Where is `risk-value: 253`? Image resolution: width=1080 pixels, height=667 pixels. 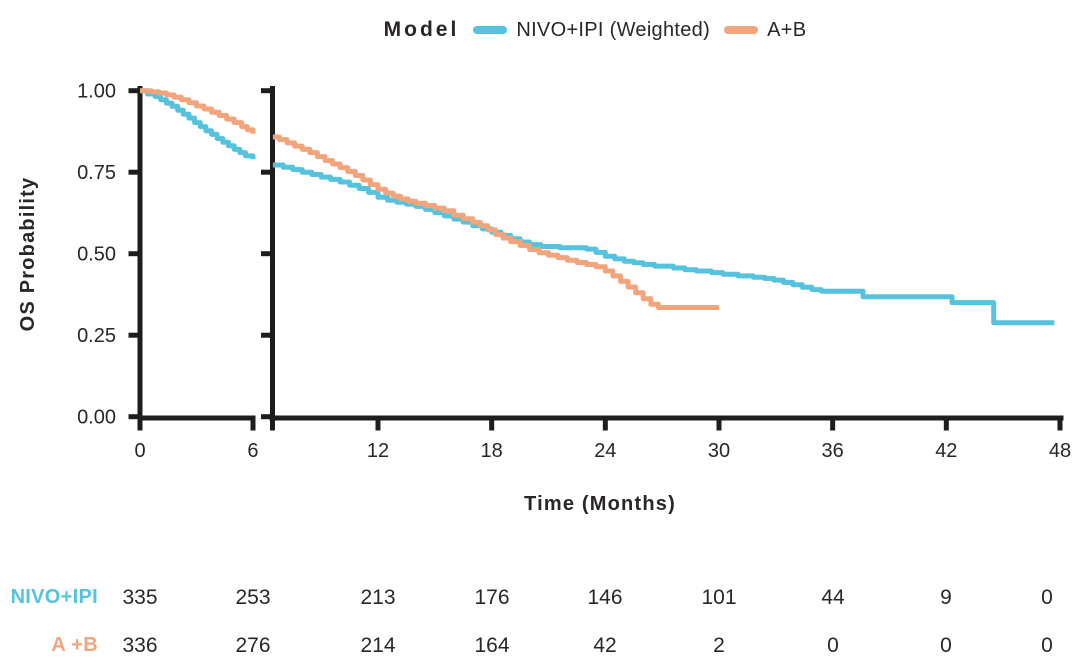
risk-value: 253 is located at coordinates (253, 597).